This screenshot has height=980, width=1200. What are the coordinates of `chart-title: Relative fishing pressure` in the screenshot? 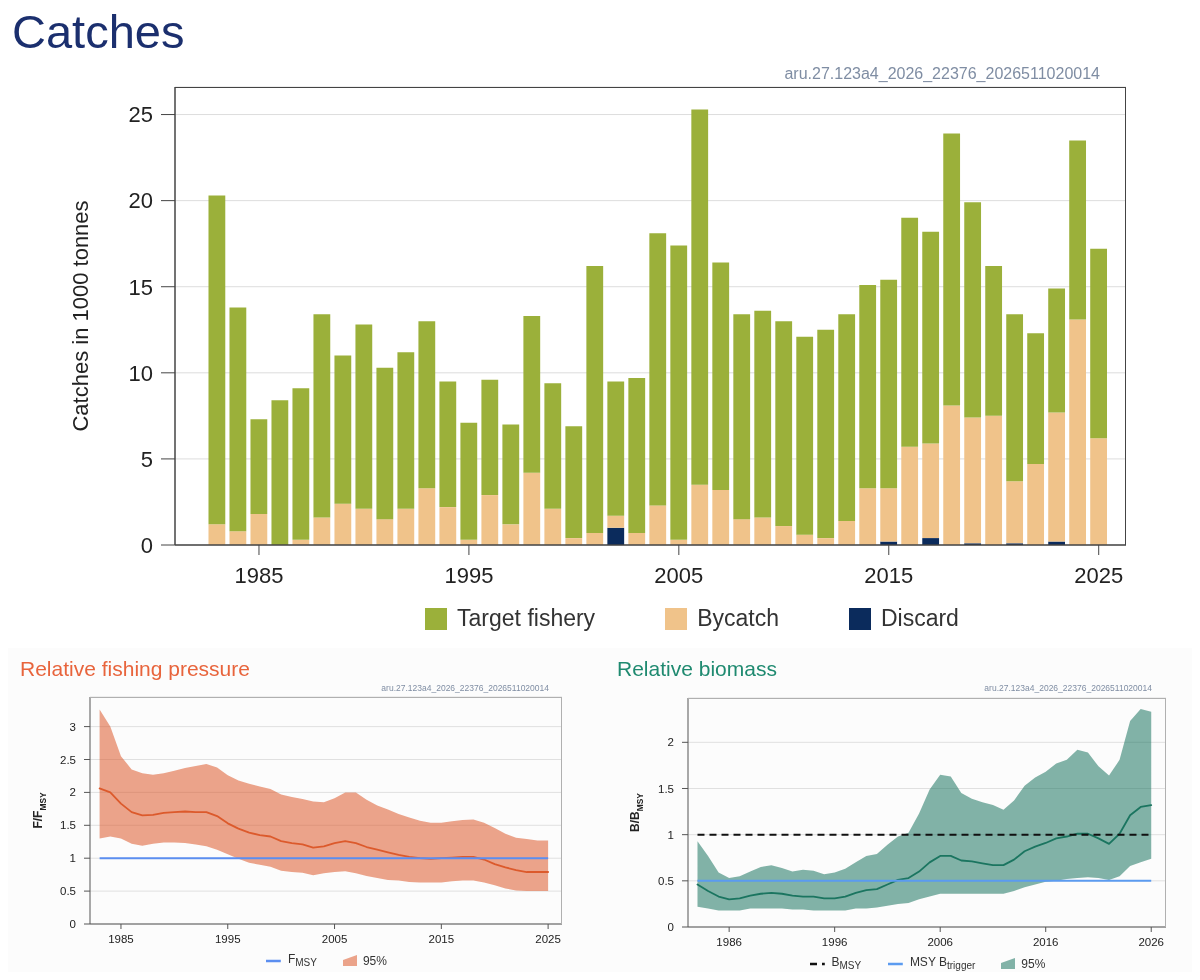 It's located at (135, 669).